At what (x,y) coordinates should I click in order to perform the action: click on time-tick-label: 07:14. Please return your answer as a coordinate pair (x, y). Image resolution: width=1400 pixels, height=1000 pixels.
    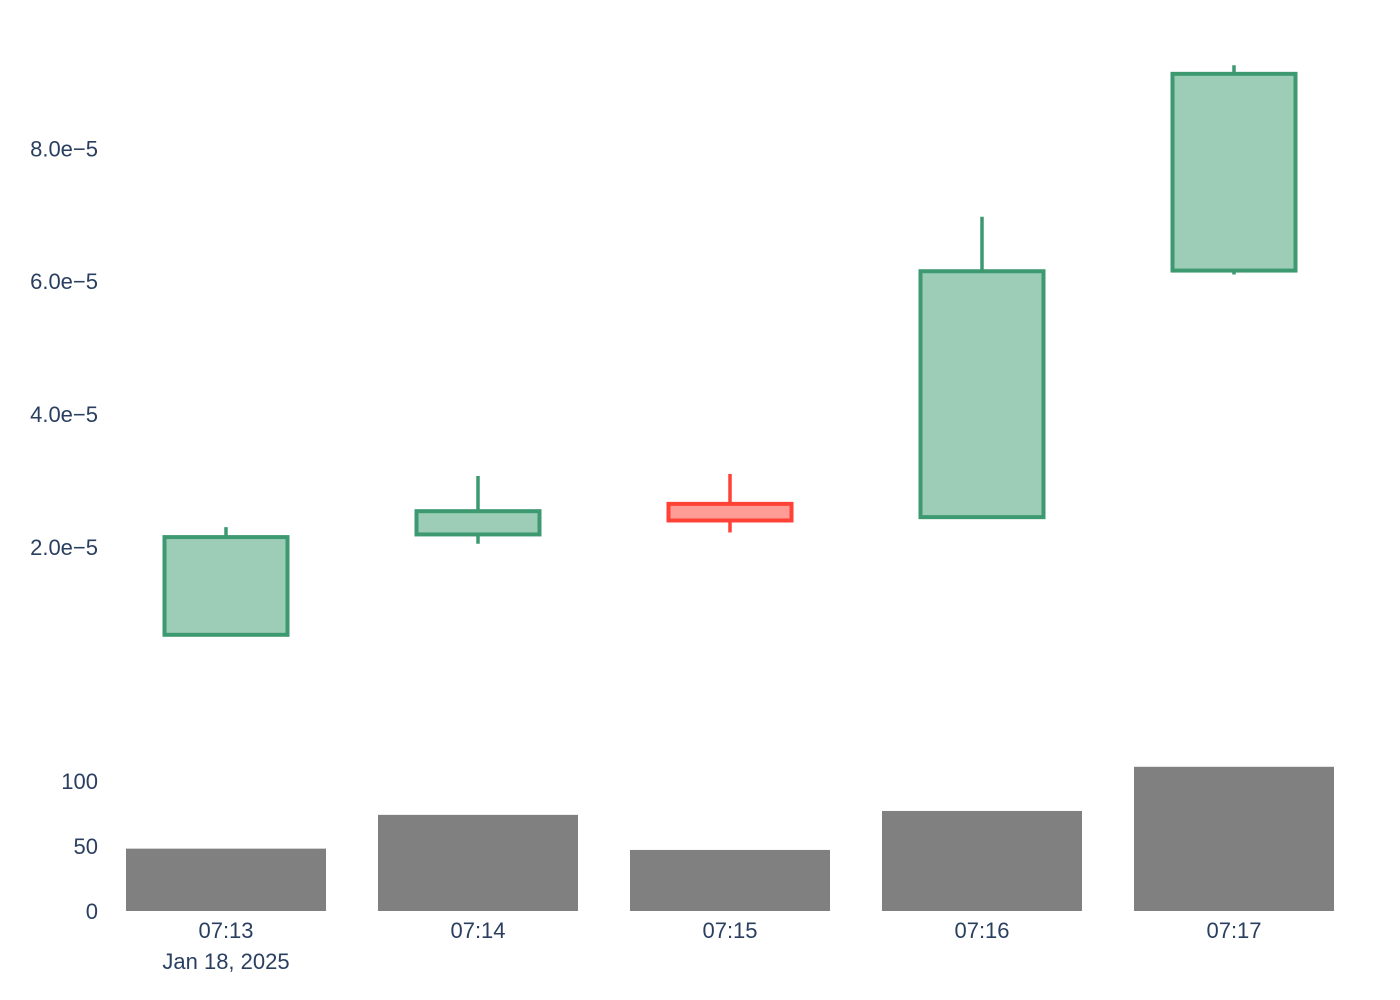
    Looking at the image, I should click on (477, 930).